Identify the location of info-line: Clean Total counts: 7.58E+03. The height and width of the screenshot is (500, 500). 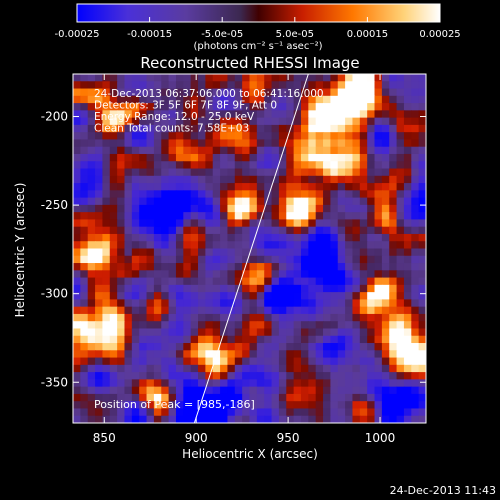
(171, 129).